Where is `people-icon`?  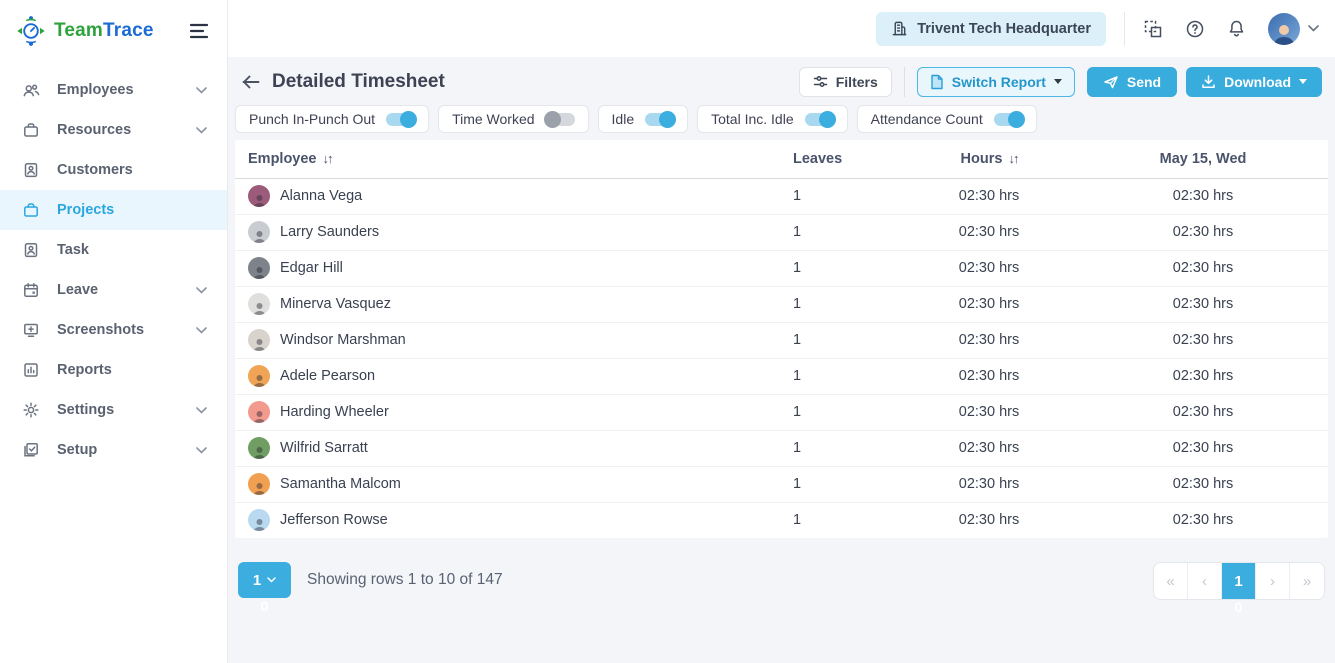 people-icon is located at coordinates (31, 90).